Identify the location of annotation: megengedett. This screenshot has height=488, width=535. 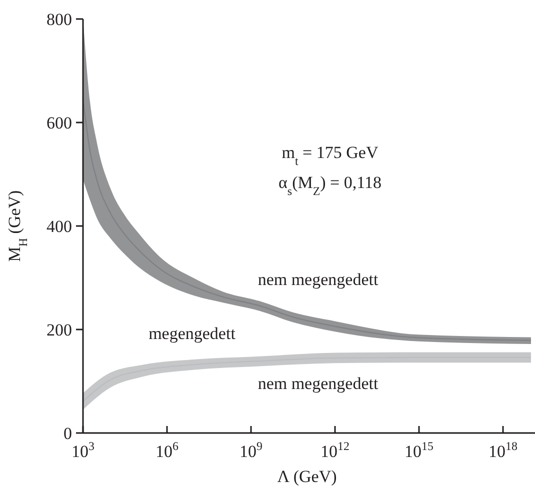
(192, 333).